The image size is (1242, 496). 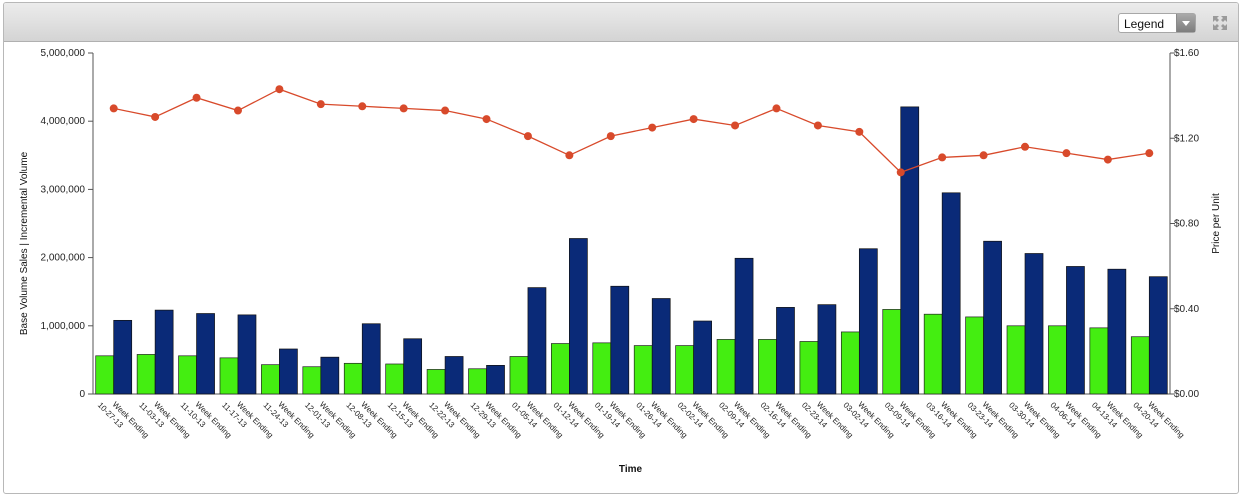 I want to click on legend-dropdown: Legend, so click(x=1157, y=23).